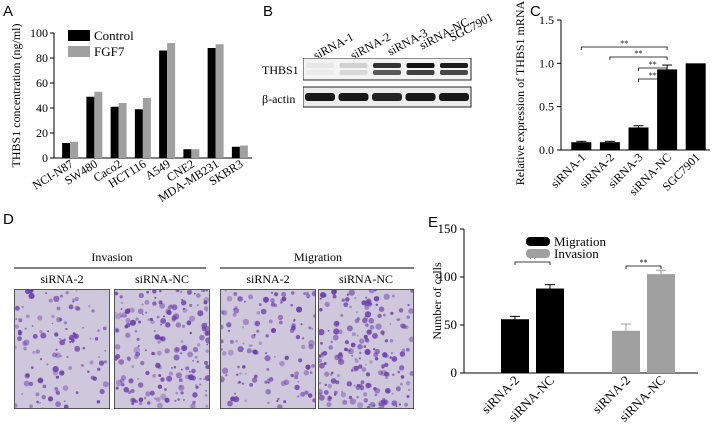 This screenshot has width=716, height=425. What do you see at coordinates (450, 324) in the screenshot?
I see `y-tick-label: 50` at bounding box center [450, 324].